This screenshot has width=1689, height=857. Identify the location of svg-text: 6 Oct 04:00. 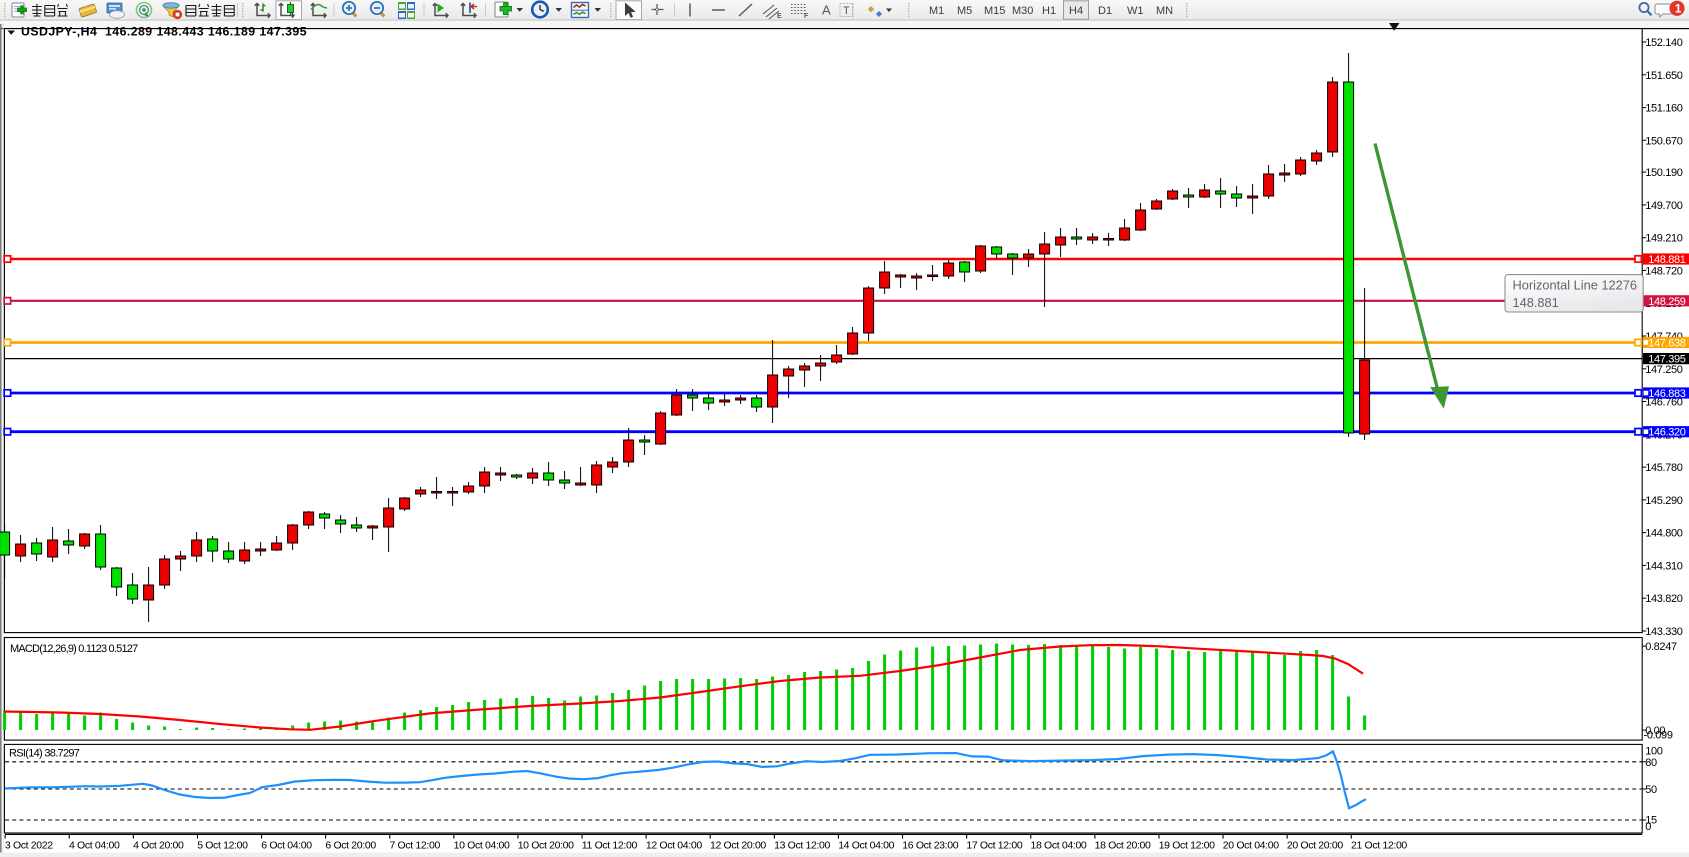
(286, 846).